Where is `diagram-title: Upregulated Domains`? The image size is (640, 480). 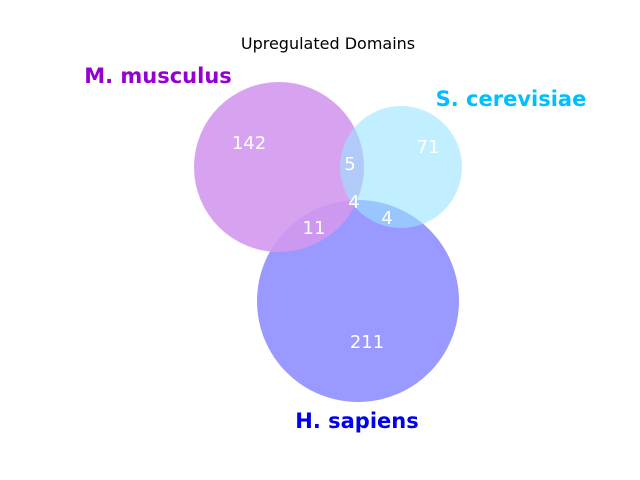
diagram-title: Upregulated Domains is located at coordinates (328, 43).